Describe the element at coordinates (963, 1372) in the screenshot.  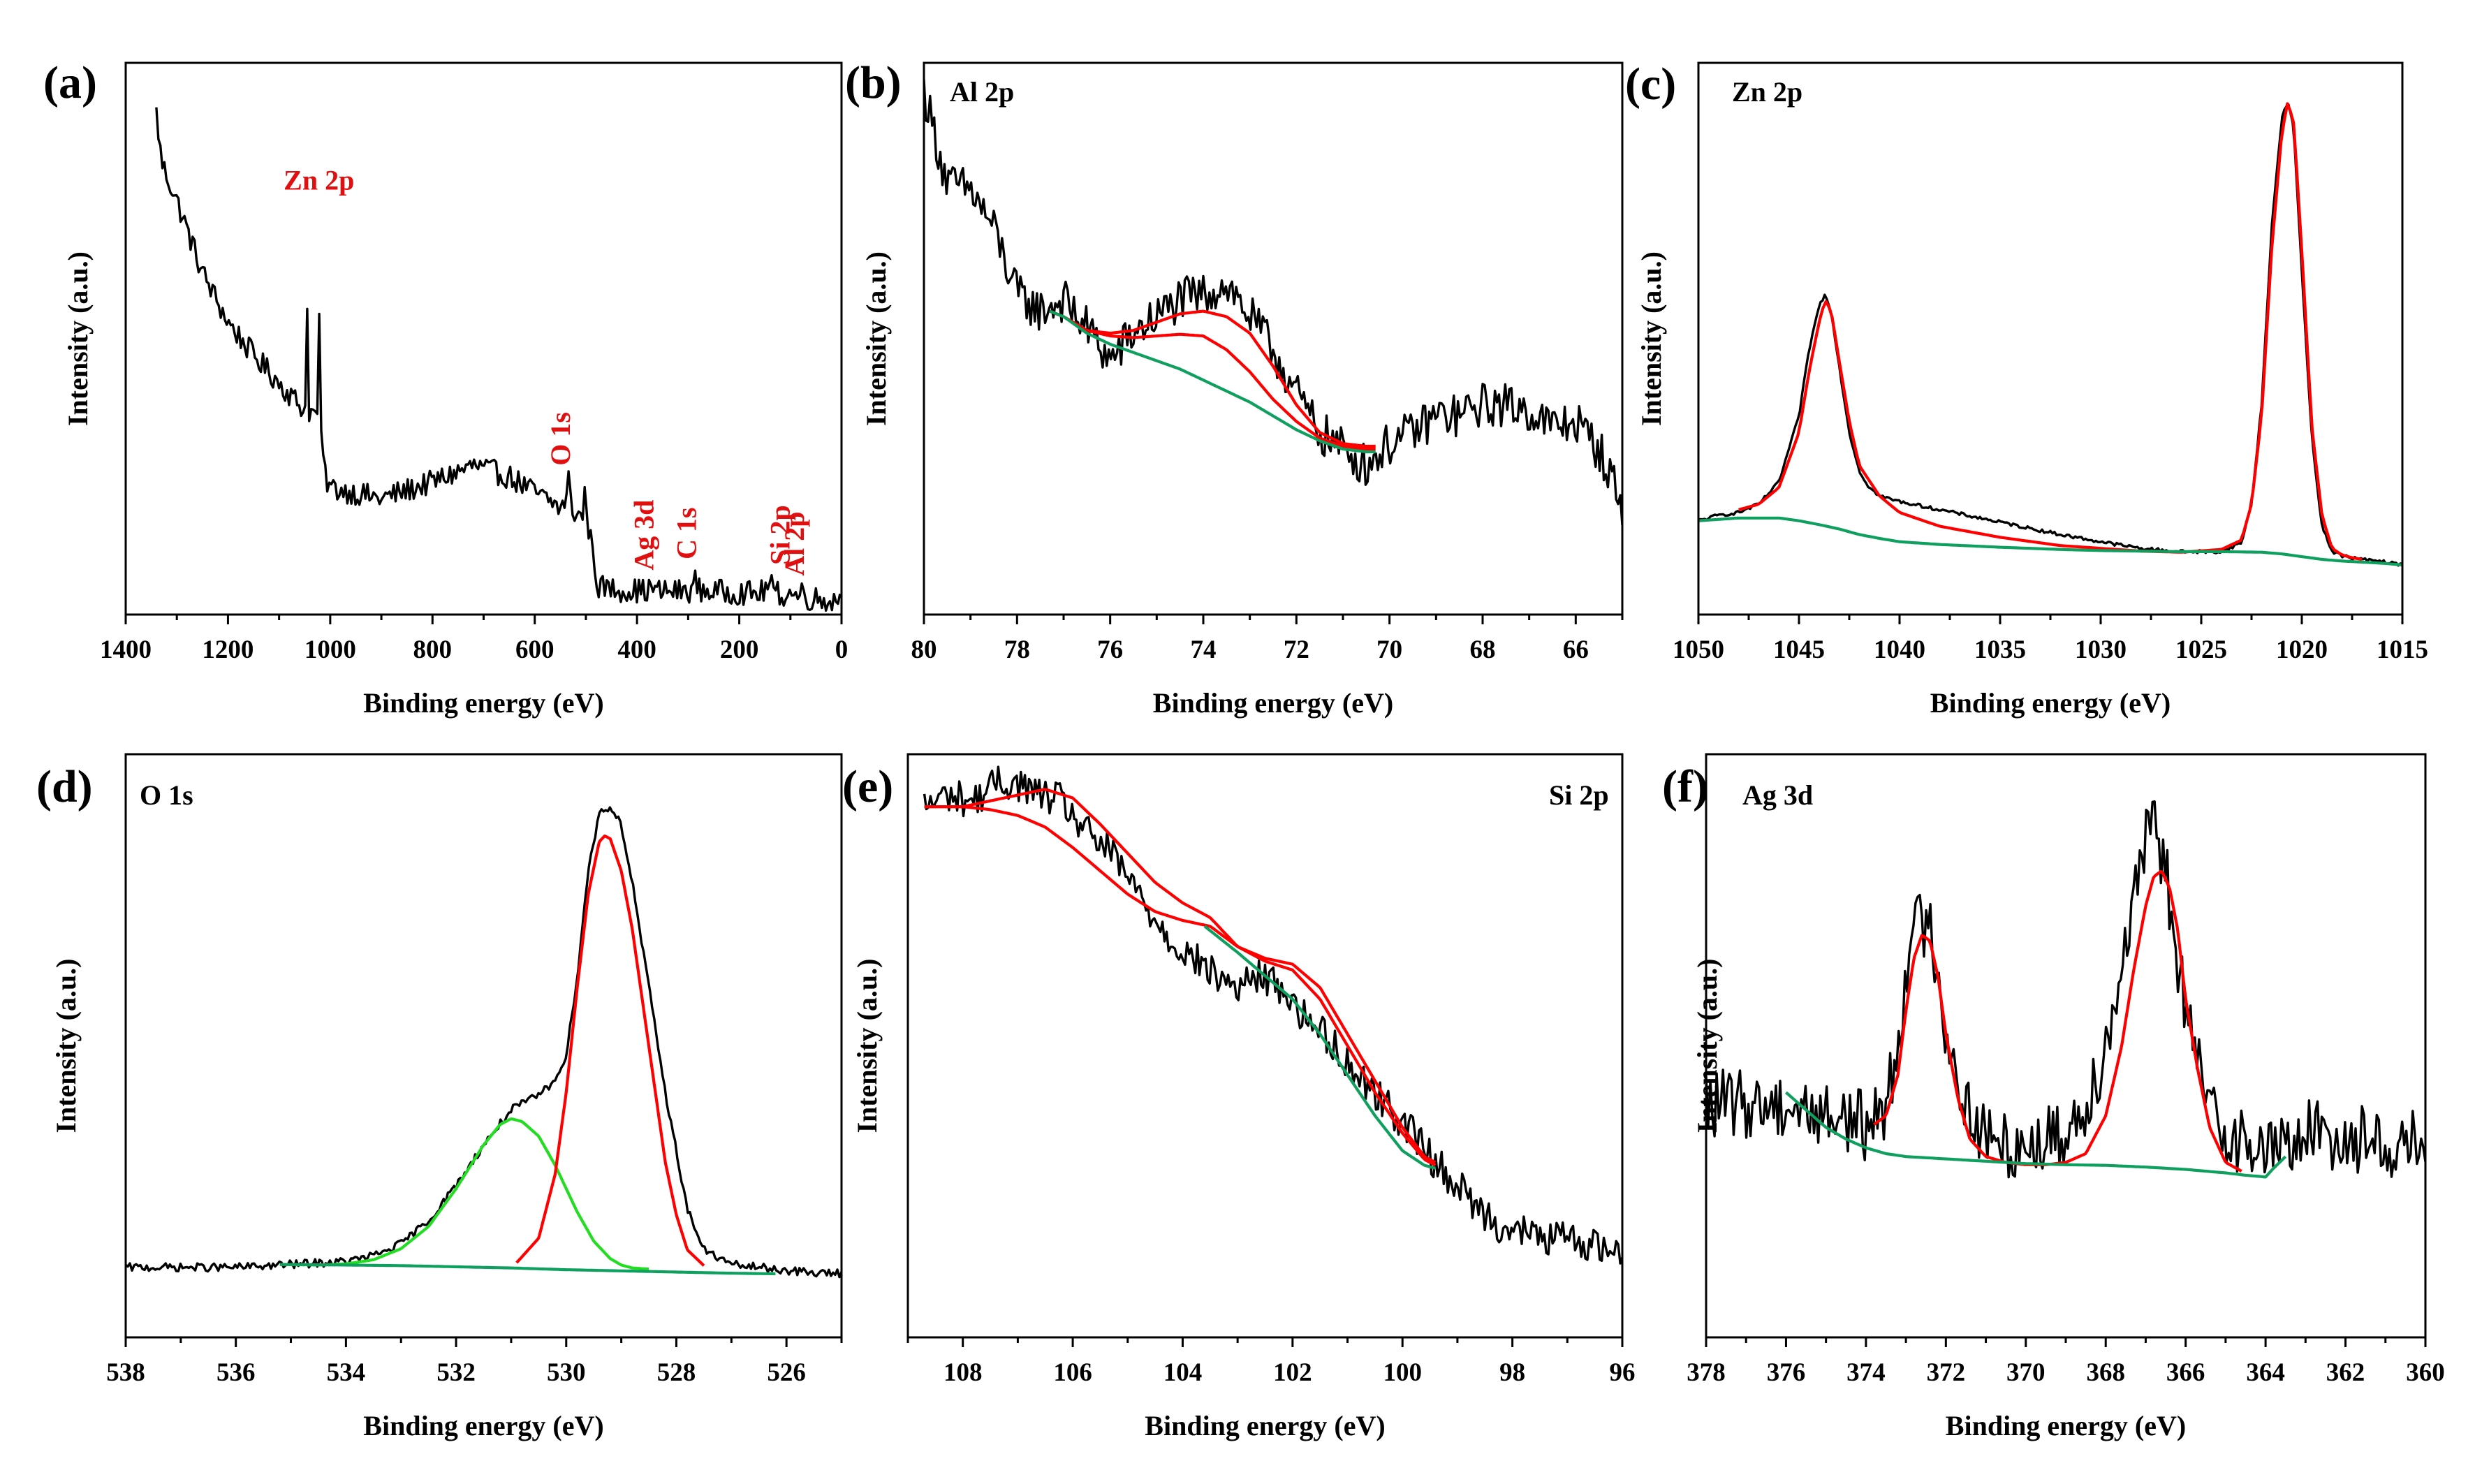
I see `x-tick-label: 108` at that location.